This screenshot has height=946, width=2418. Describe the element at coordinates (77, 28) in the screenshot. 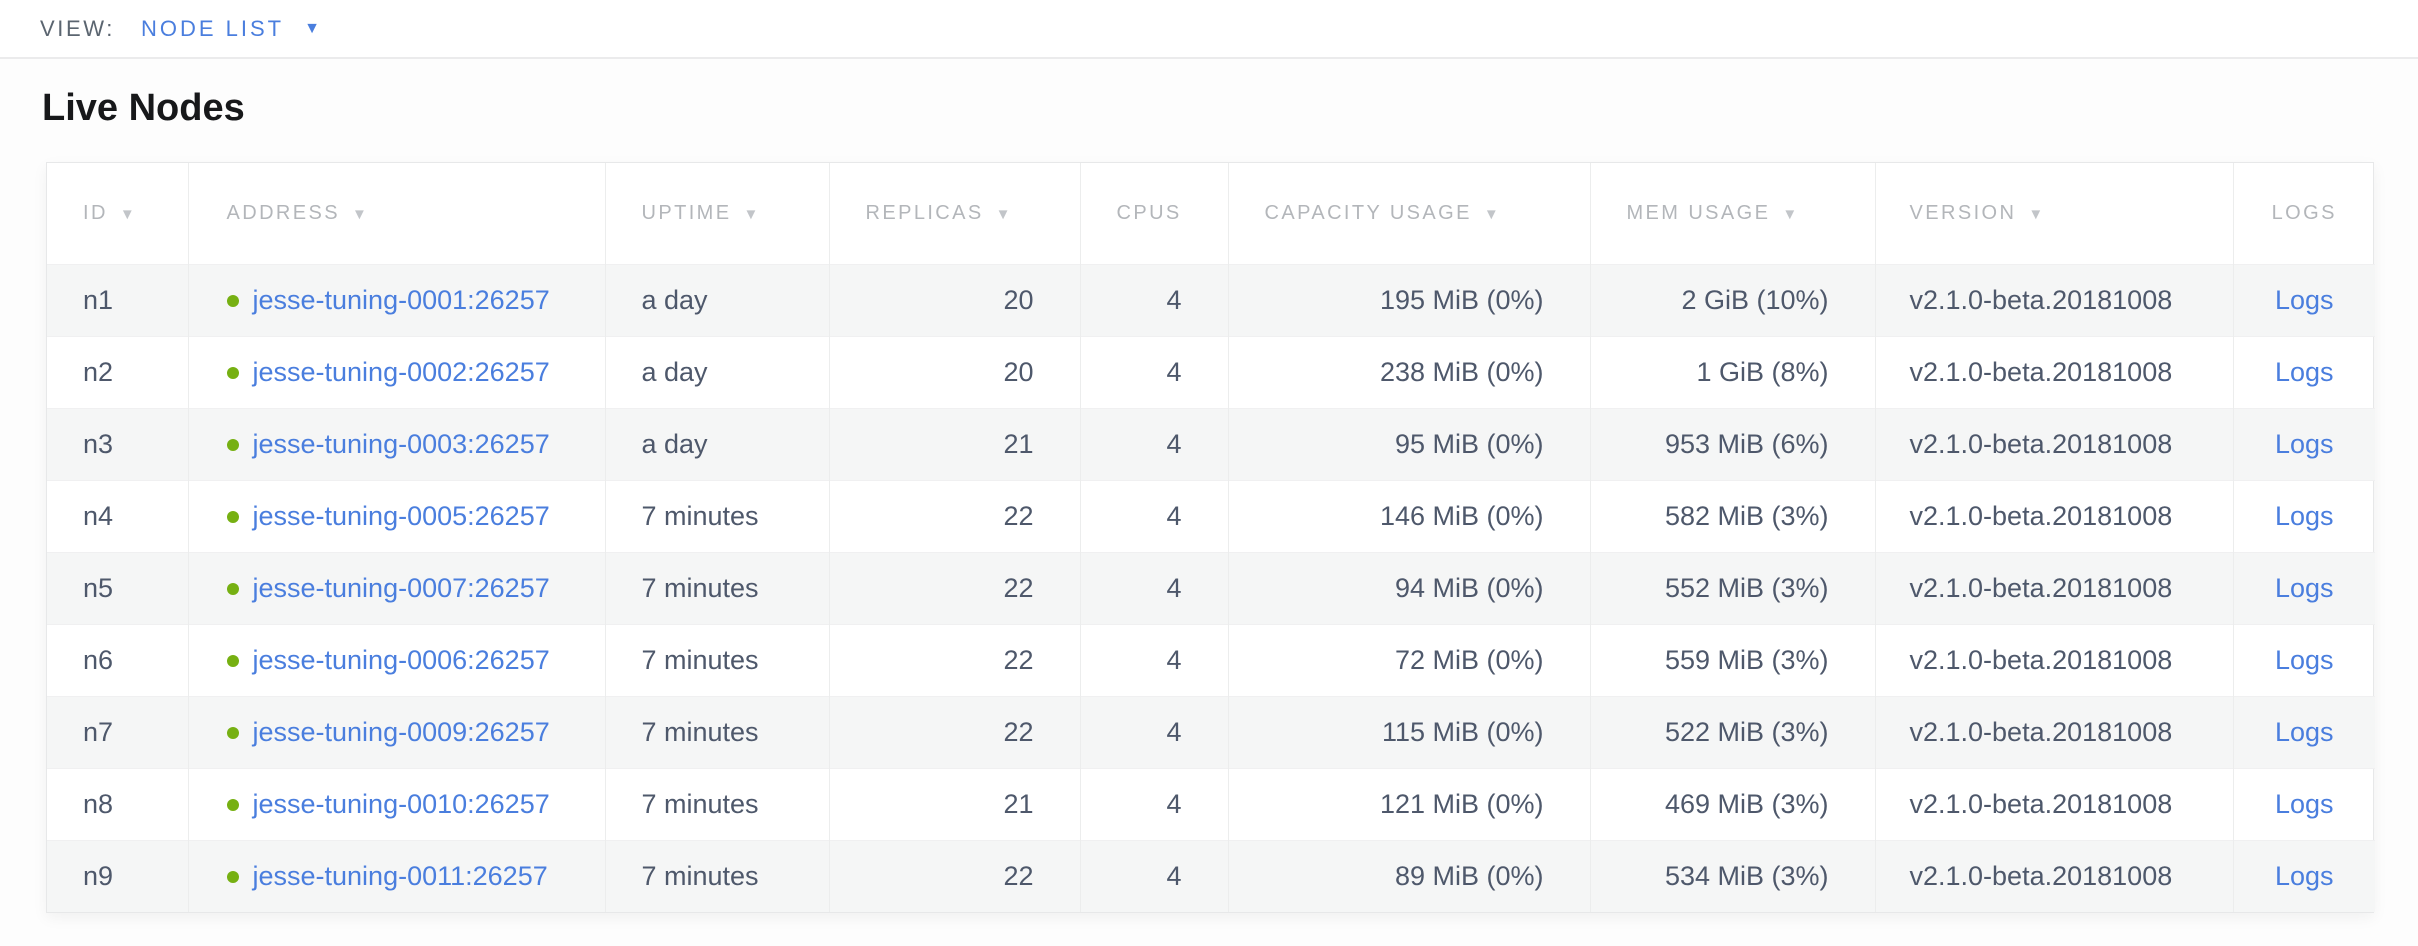

I see `view-label: VIEW:` at that location.